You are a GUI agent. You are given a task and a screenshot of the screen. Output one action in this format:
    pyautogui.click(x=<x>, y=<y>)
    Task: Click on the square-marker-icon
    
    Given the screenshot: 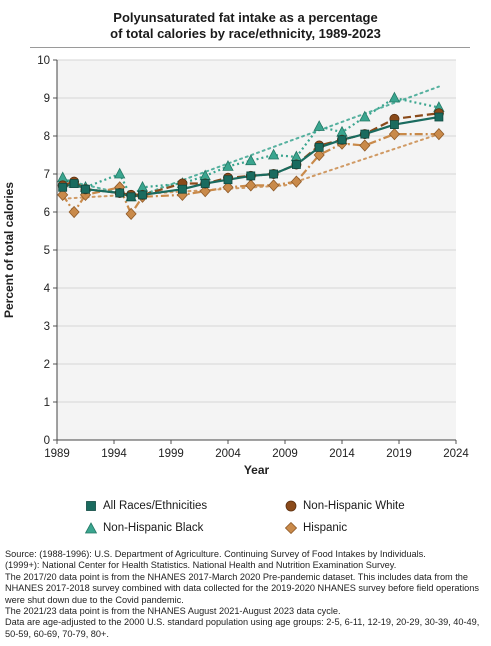 What is the action you would take?
    pyautogui.click(x=91, y=506)
    